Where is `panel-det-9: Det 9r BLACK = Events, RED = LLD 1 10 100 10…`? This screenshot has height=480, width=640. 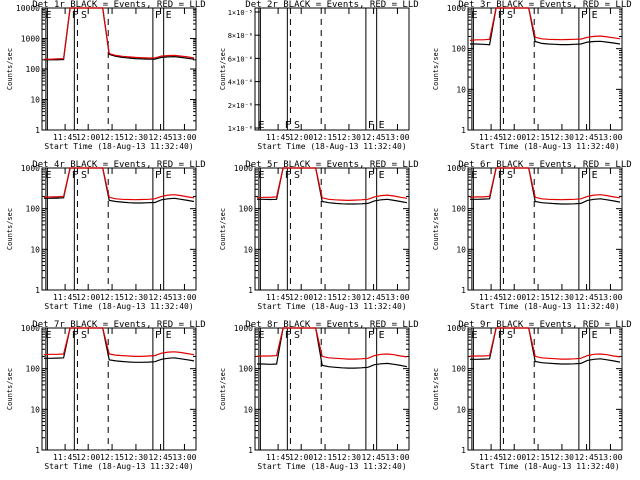
panel-det-9: Det 9r BLACK = Events, RED = LLD 1 10 100 10… is located at coordinates (532, 395).